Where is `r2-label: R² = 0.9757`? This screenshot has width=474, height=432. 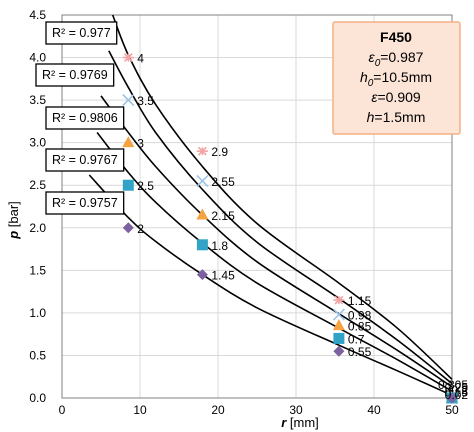 r2-label: R² = 0.9757 is located at coordinates (85, 203).